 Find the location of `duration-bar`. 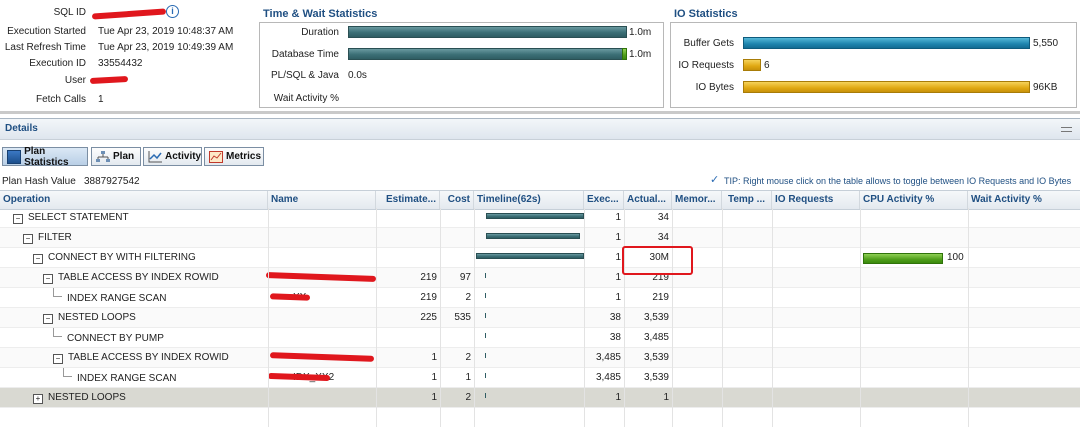

duration-bar is located at coordinates (487, 32).